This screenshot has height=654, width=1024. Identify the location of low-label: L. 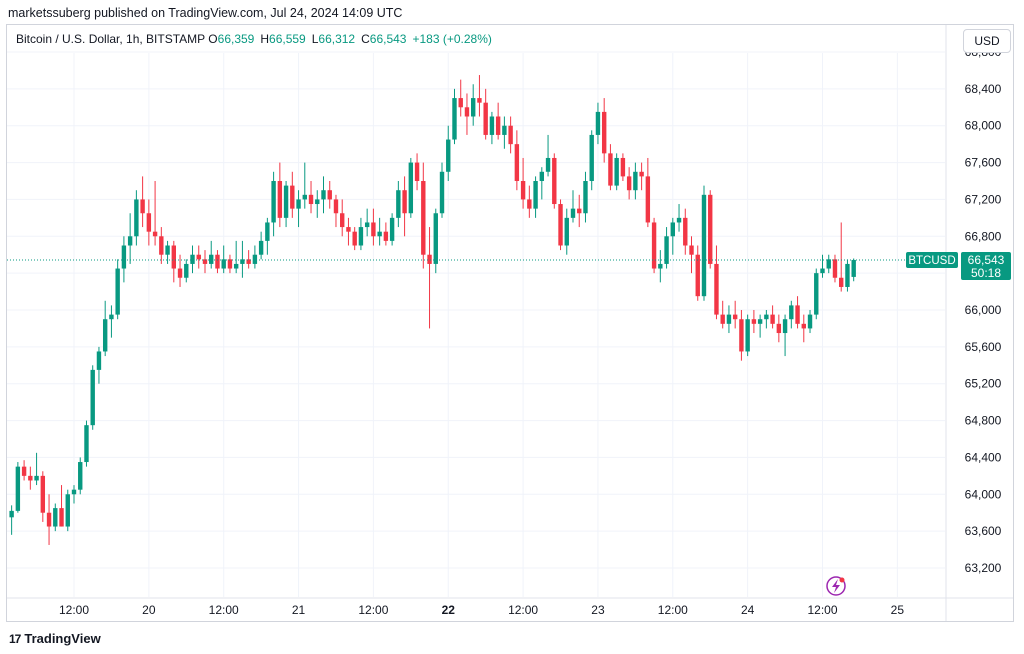
(315, 39).